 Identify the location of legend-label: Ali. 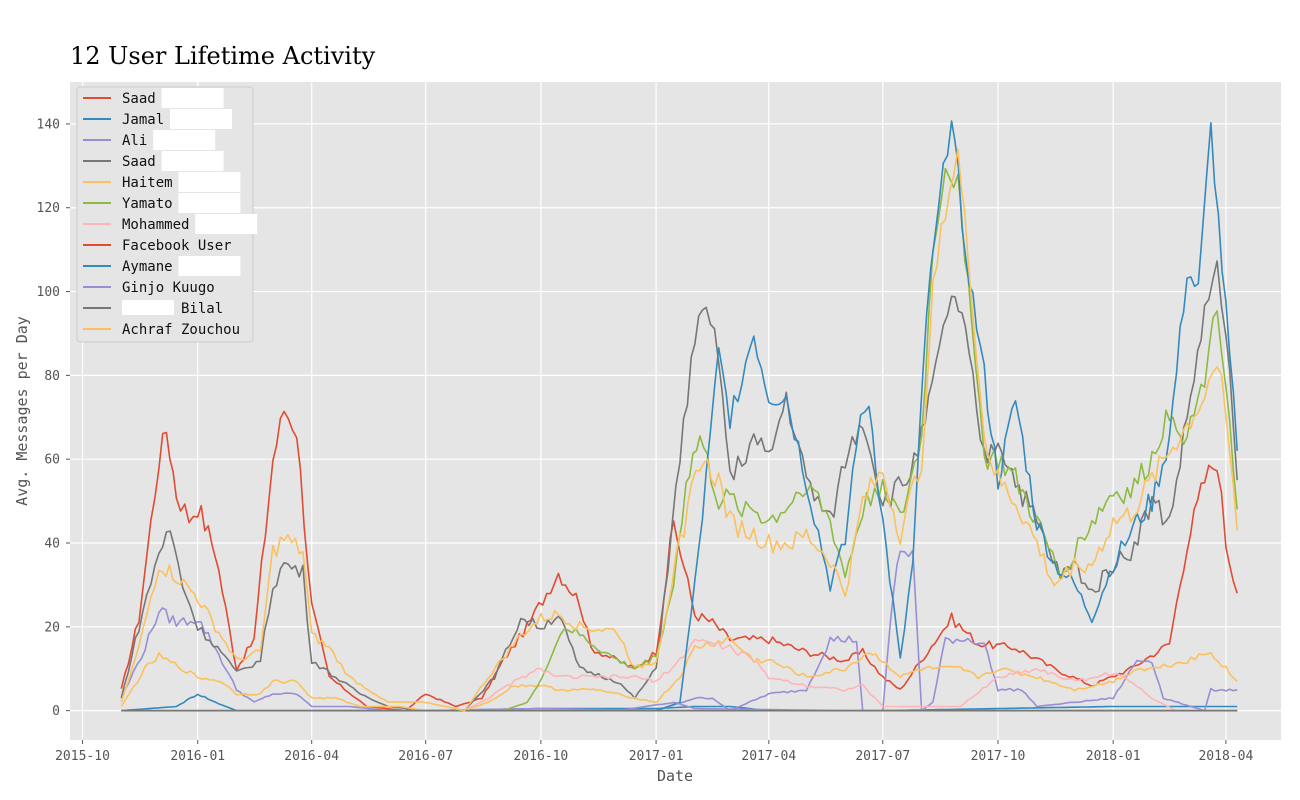
(134, 141).